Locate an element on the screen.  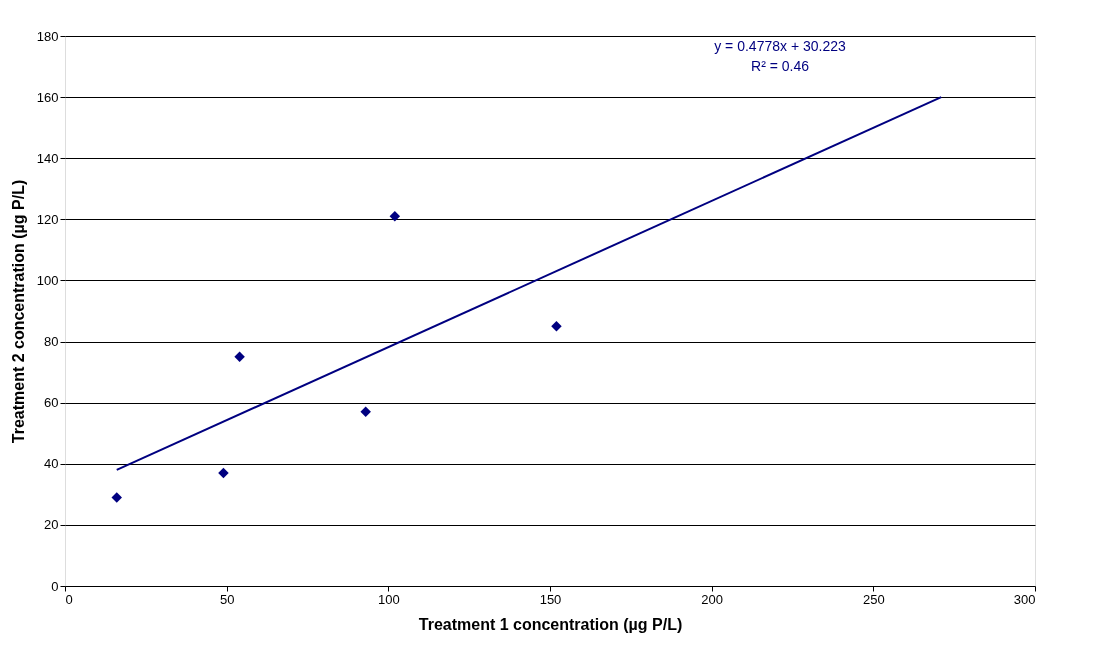
annotation: y = 0.4778x + 30.223 is located at coordinates (780, 46).